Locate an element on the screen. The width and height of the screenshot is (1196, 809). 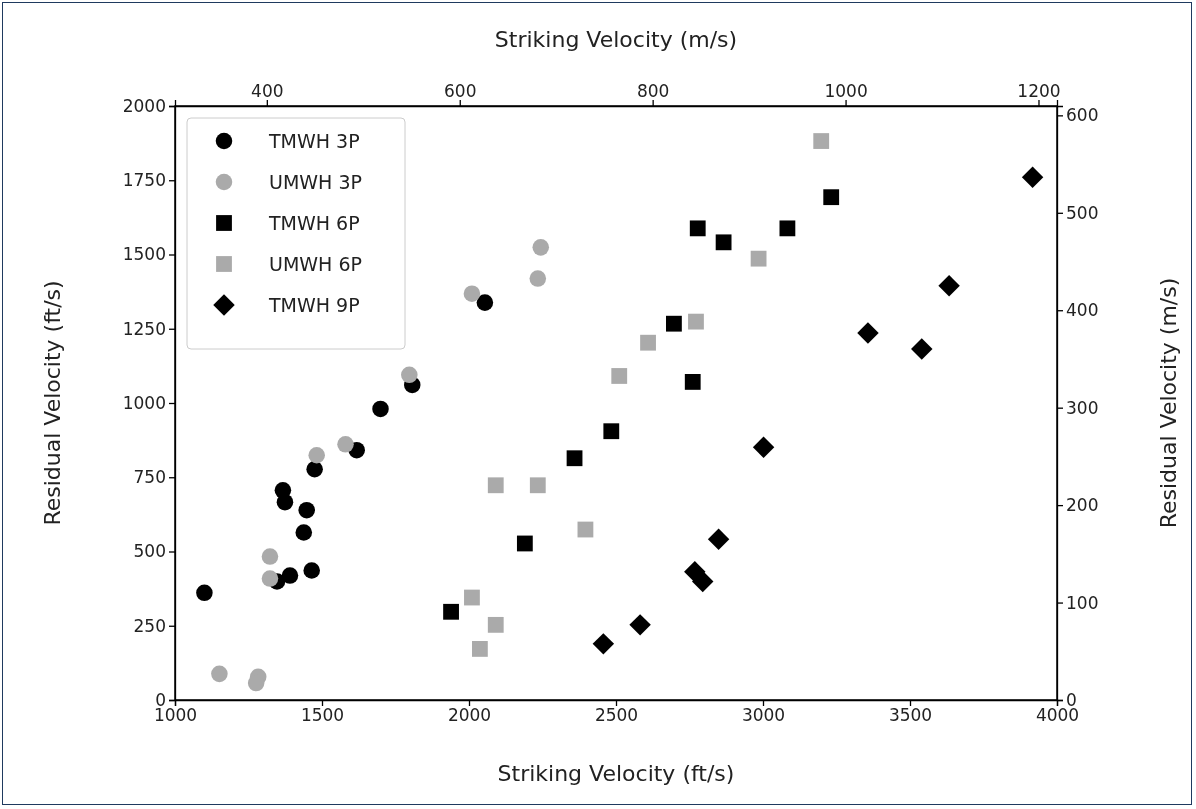
x2-tick-label: 1000 is located at coordinates (846, 91).